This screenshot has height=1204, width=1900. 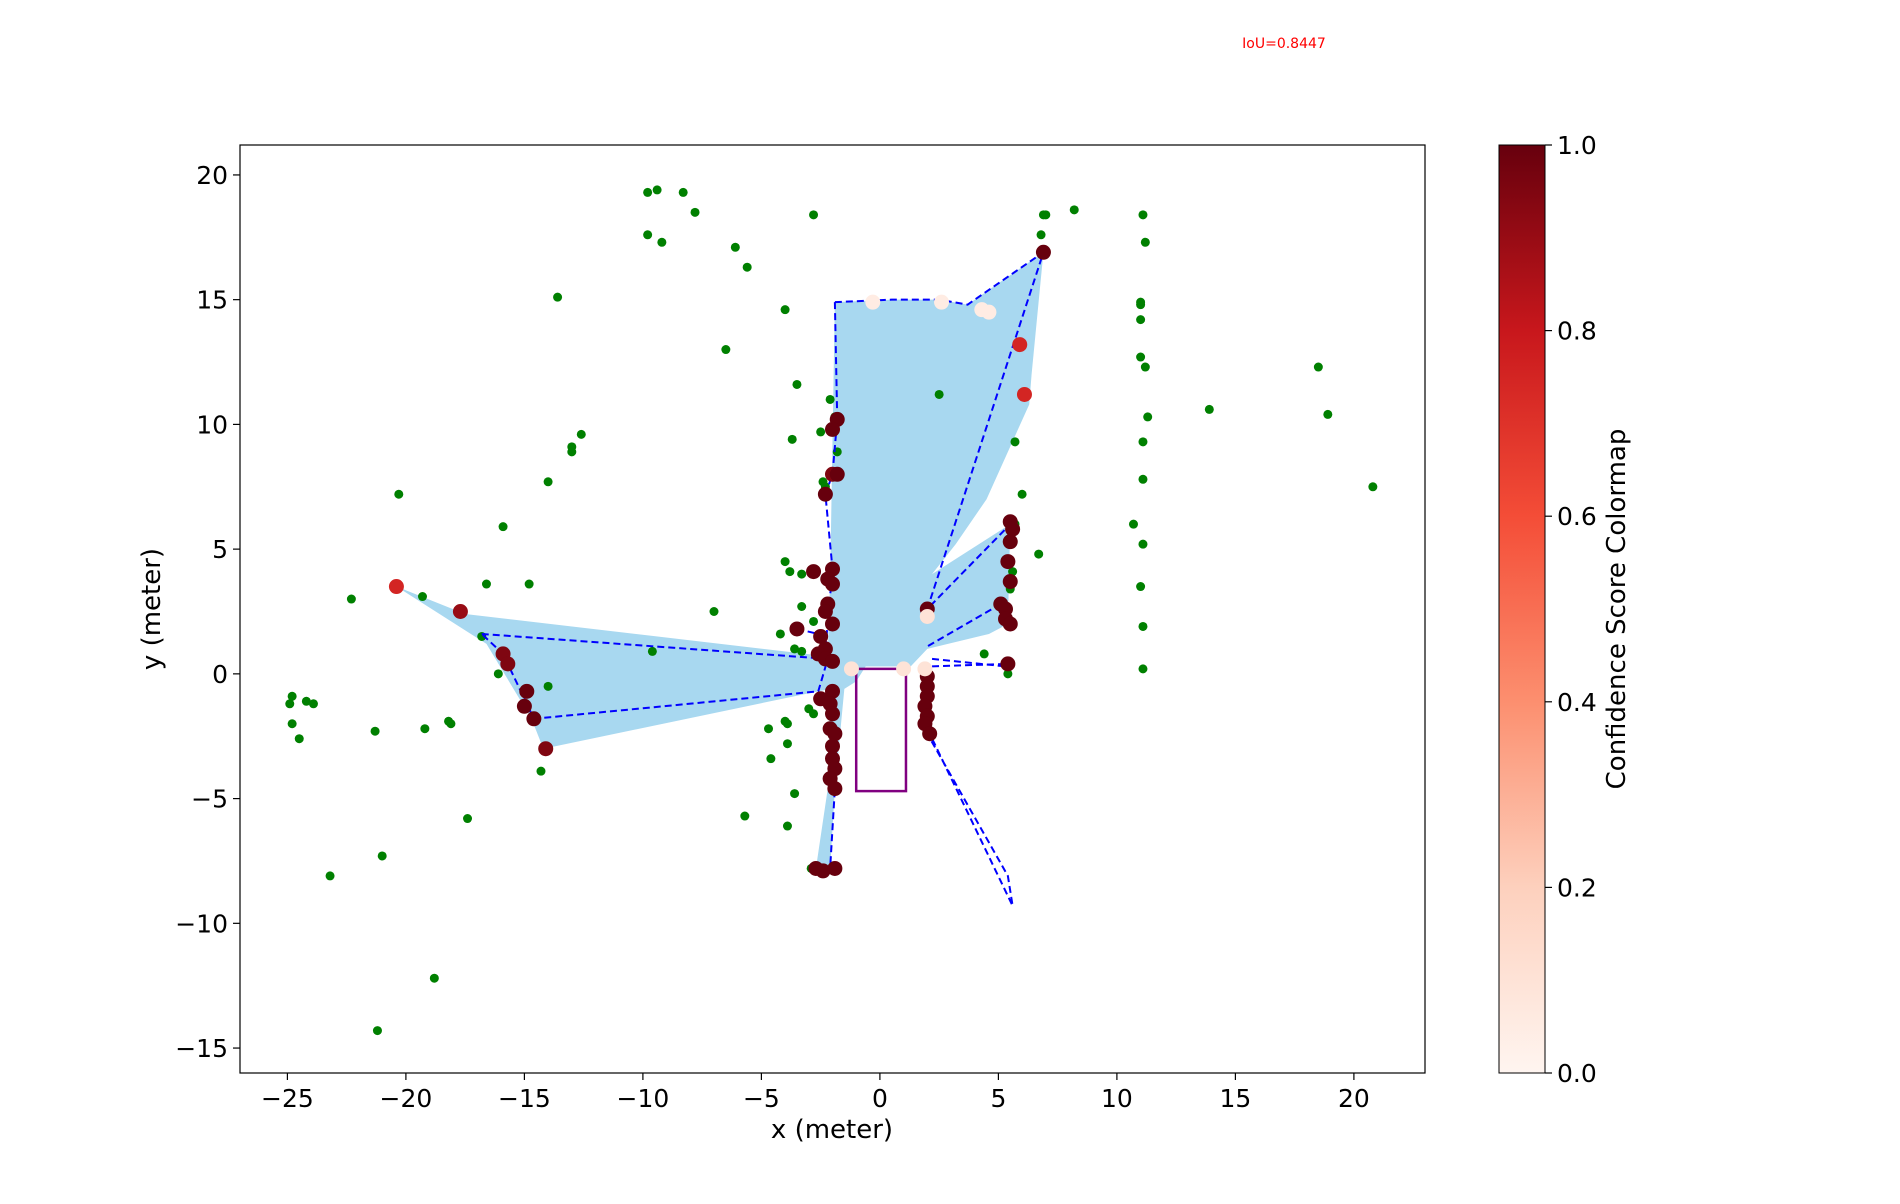 What do you see at coordinates (881, 730) in the screenshot?
I see `ego-vehicle-box` at bounding box center [881, 730].